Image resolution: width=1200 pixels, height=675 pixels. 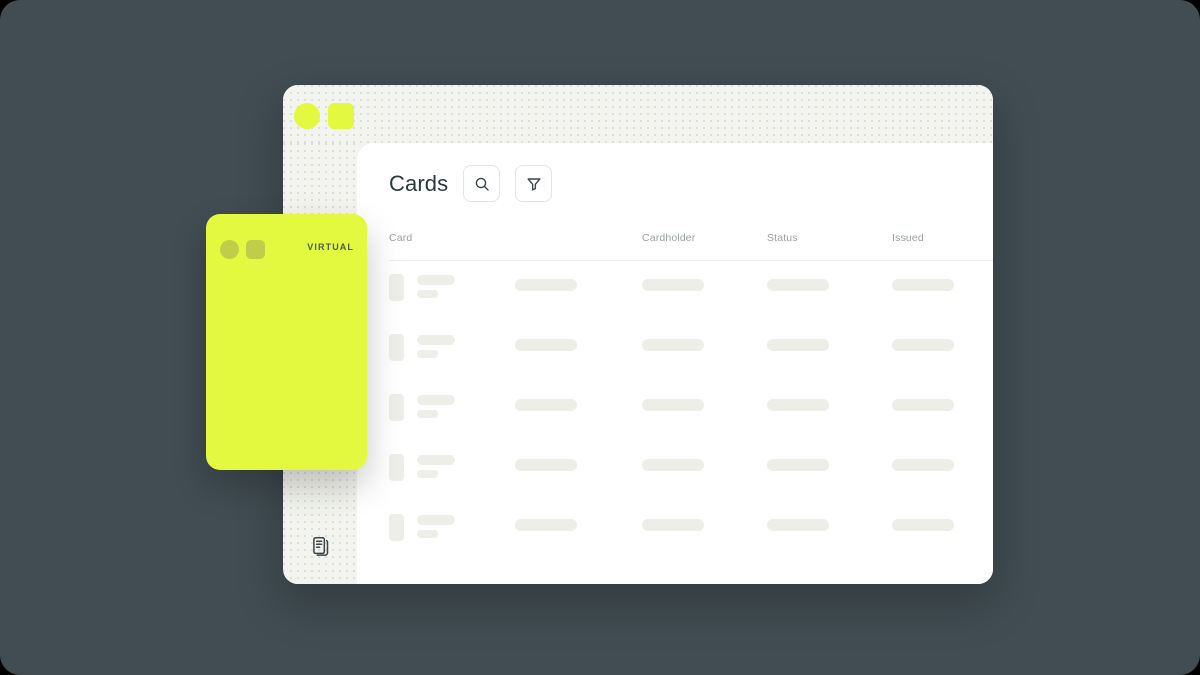 What do you see at coordinates (255, 249) in the screenshot?
I see `card-brand-square-icon` at bounding box center [255, 249].